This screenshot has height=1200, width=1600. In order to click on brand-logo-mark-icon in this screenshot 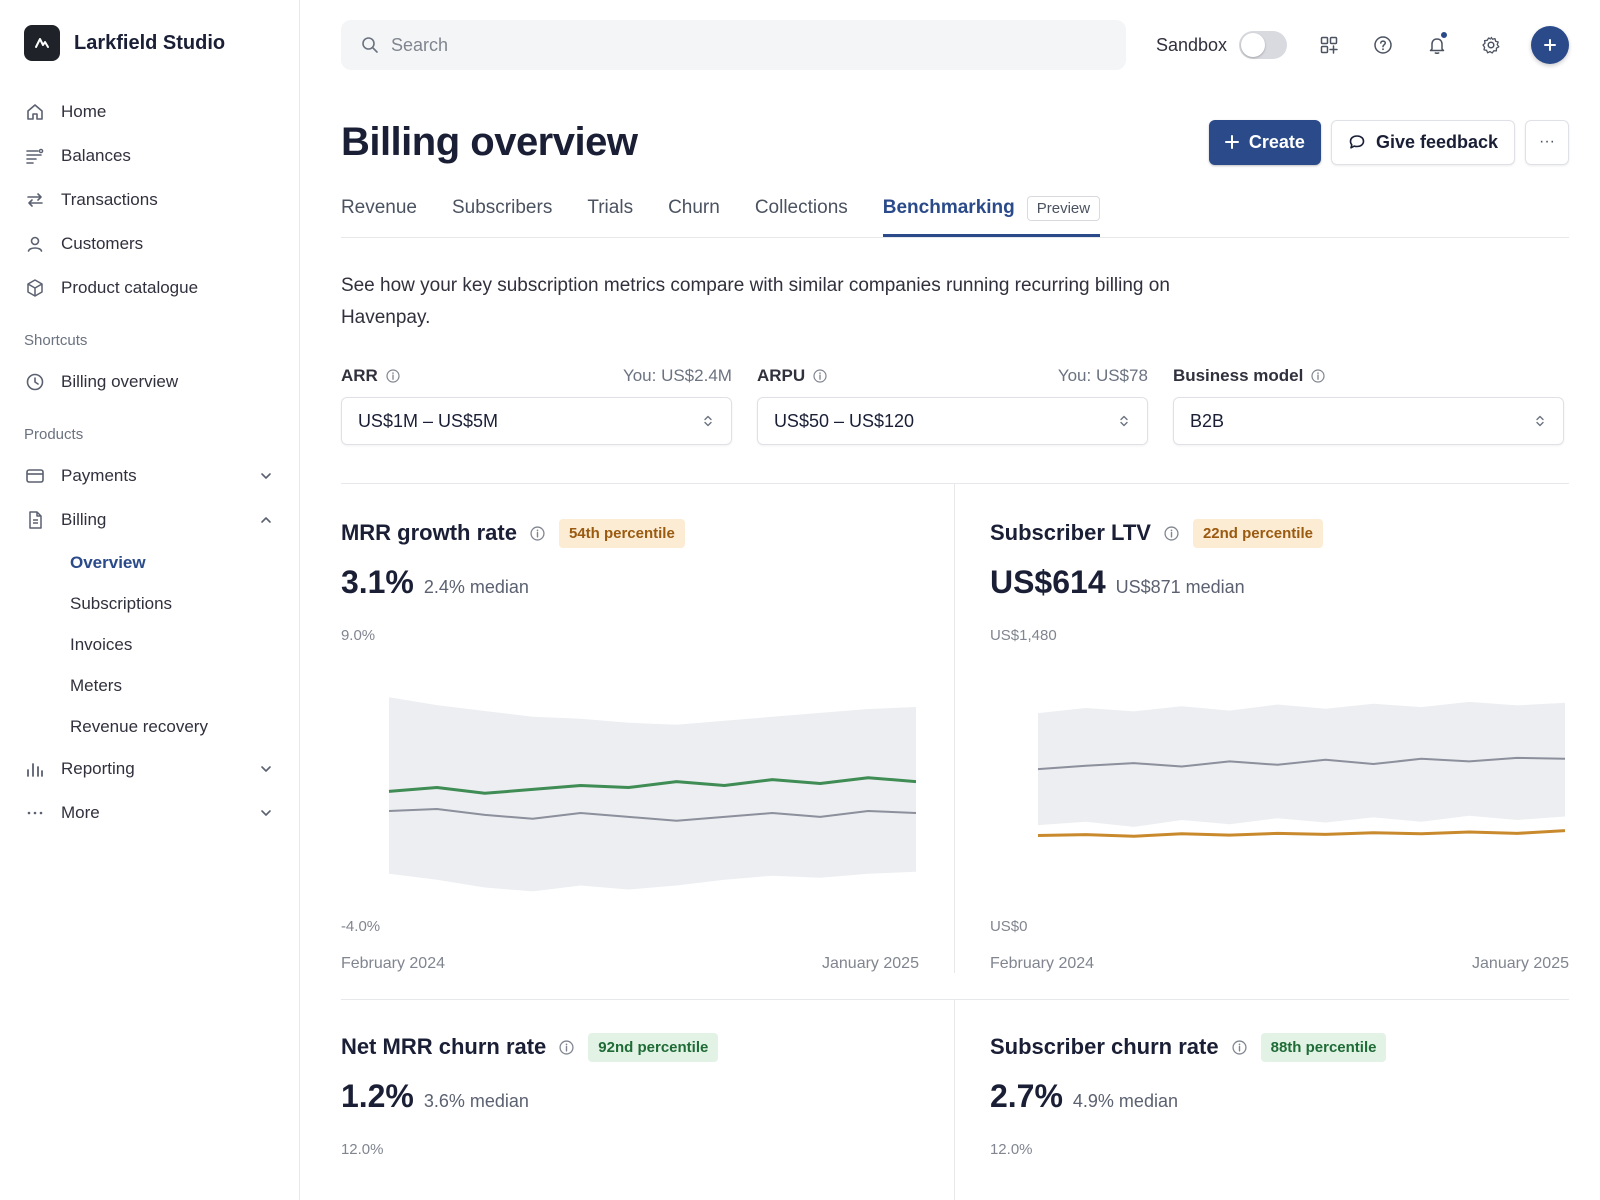, I will do `click(42, 43)`.